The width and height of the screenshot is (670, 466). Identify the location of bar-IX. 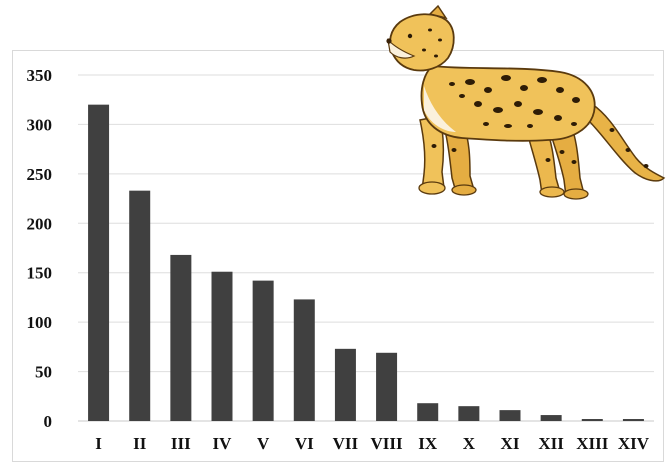
(428, 412).